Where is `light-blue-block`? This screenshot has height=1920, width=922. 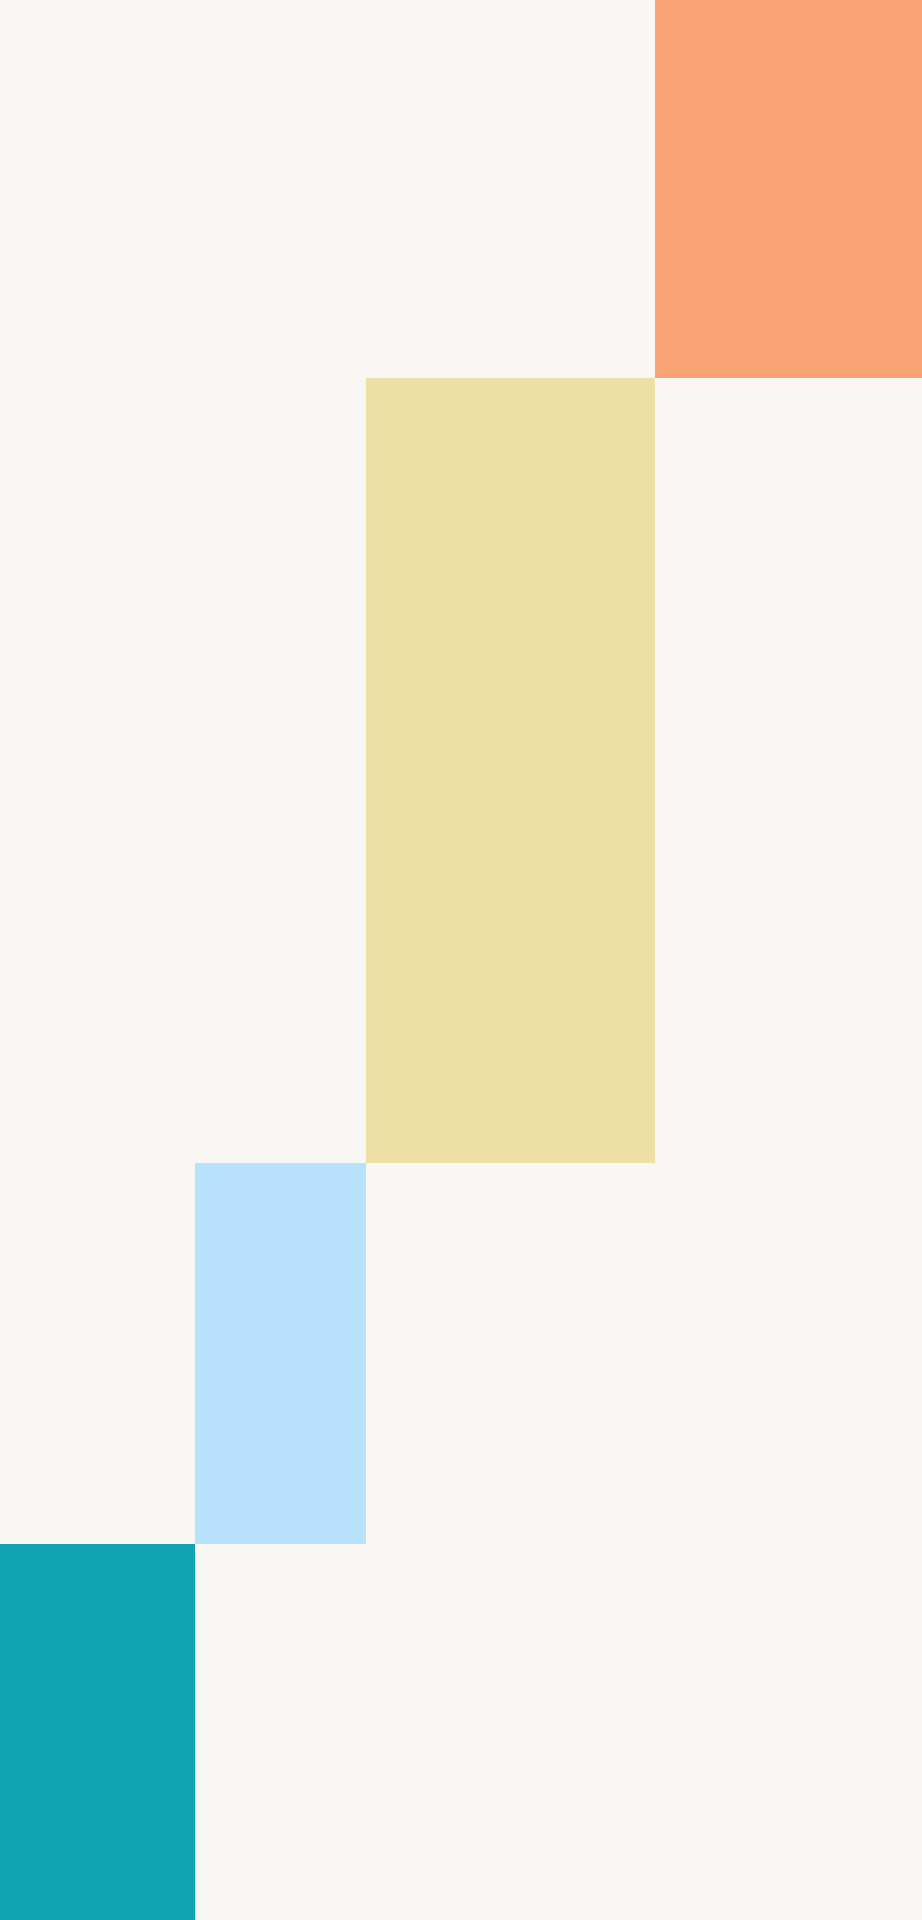 light-blue-block is located at coordinates (280, 1353).